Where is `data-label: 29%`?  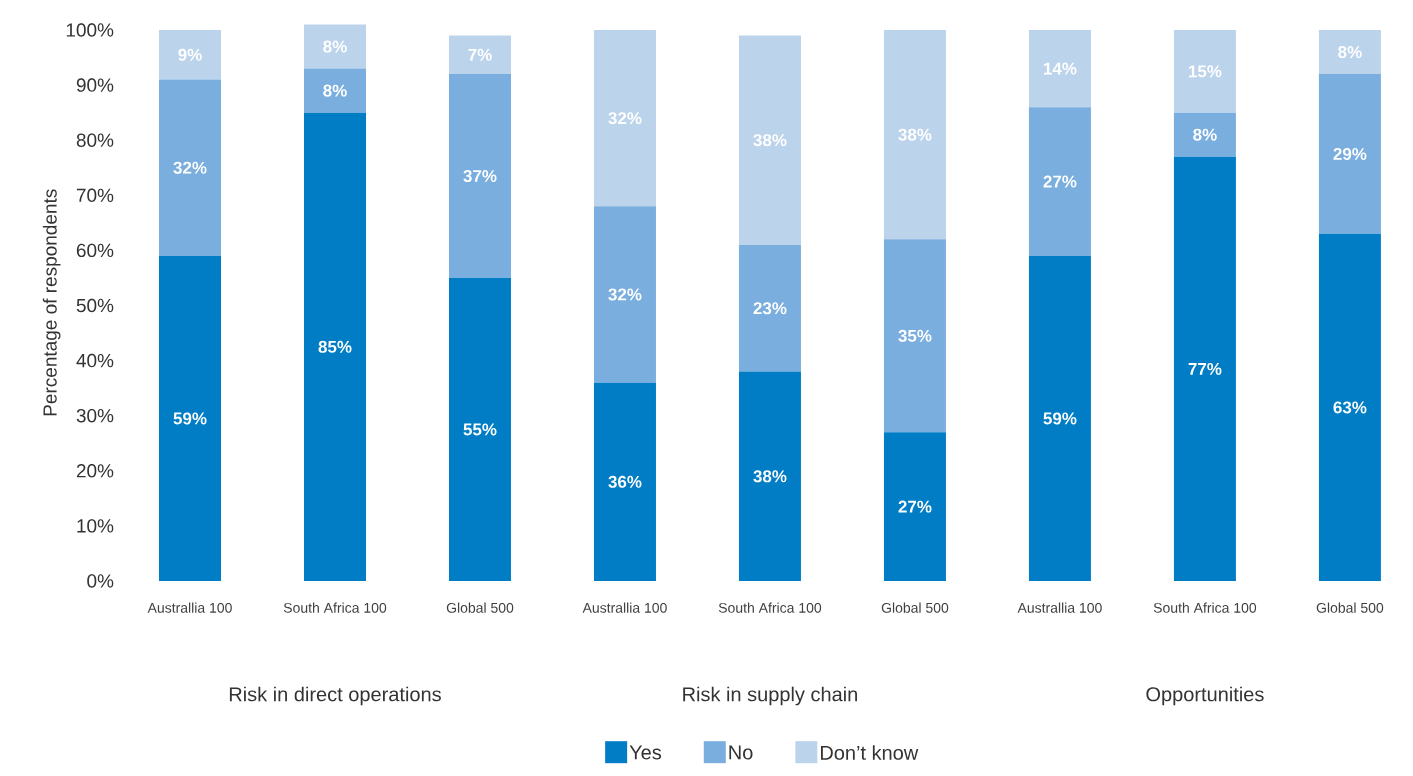 data-label: 29% is located at coordinates (1350, 153).